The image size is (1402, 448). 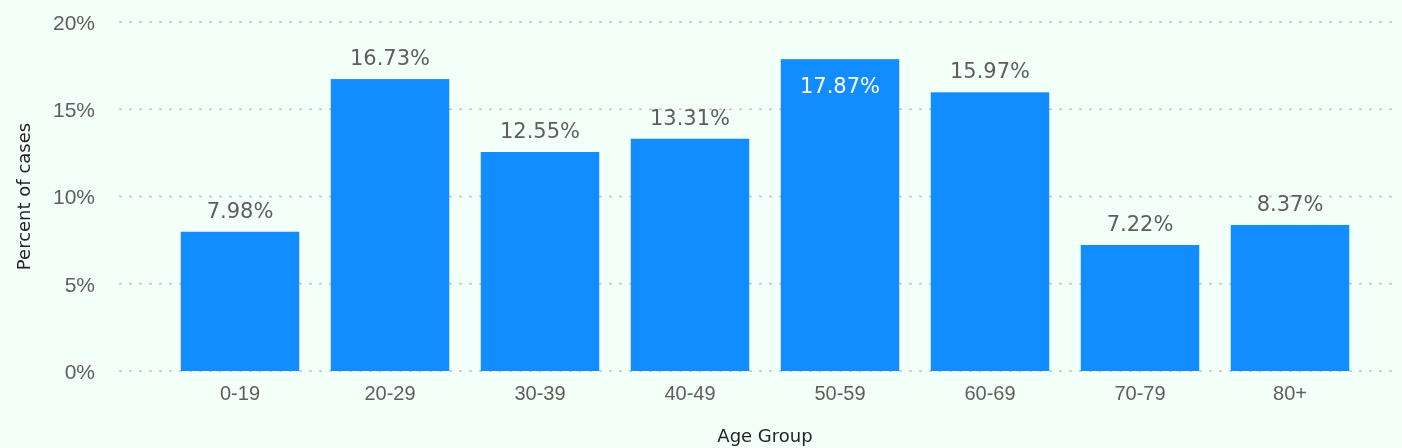 I want to click on y-tick-label: 0%, so click(x=79, y=371).